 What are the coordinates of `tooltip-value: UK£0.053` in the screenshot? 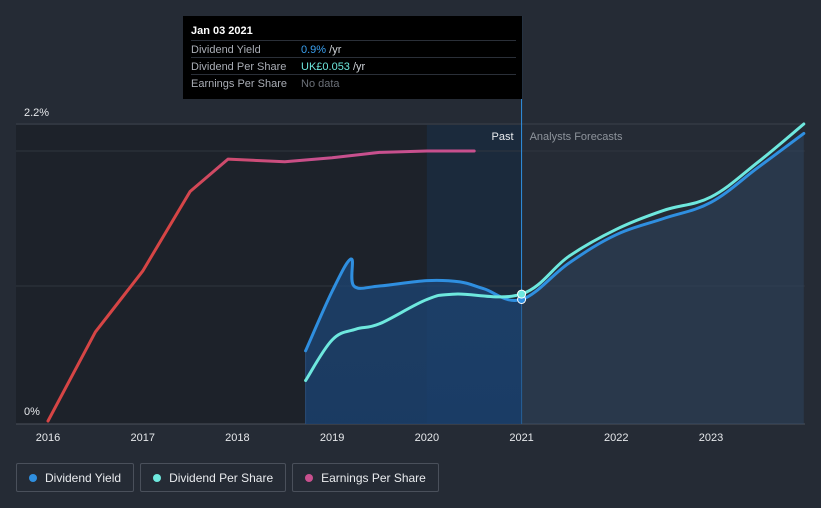 It's located at (325, 67).